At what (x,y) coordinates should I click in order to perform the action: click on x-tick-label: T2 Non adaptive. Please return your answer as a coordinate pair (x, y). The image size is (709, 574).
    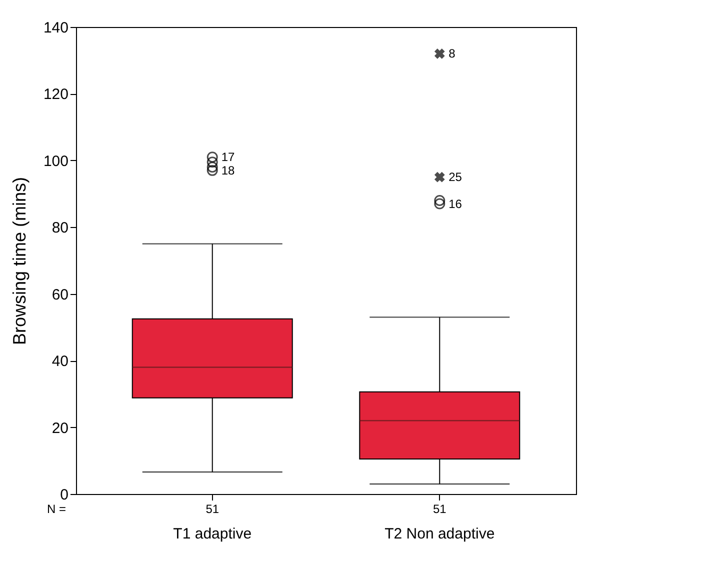
    Looking at the image, I should click on (439, 534).